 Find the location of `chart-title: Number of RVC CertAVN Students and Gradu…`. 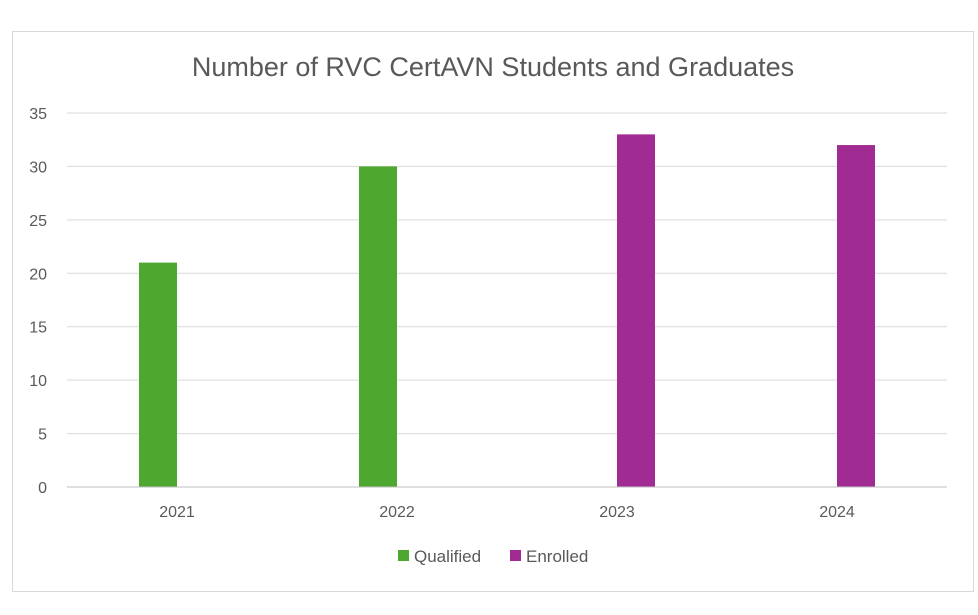

chart-title: Number of RVC CertAVN Students and Gradu… is located at coordinates (493, 67).